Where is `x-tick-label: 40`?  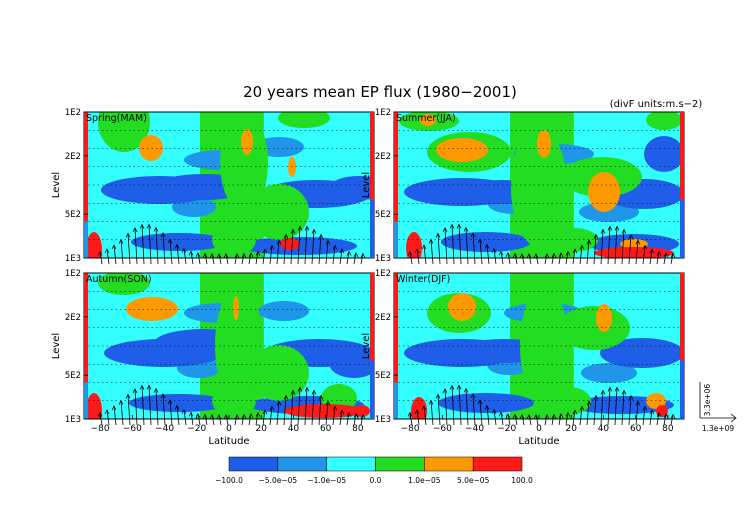
x-tick-label: 40 is located at coordinates (604, 429).